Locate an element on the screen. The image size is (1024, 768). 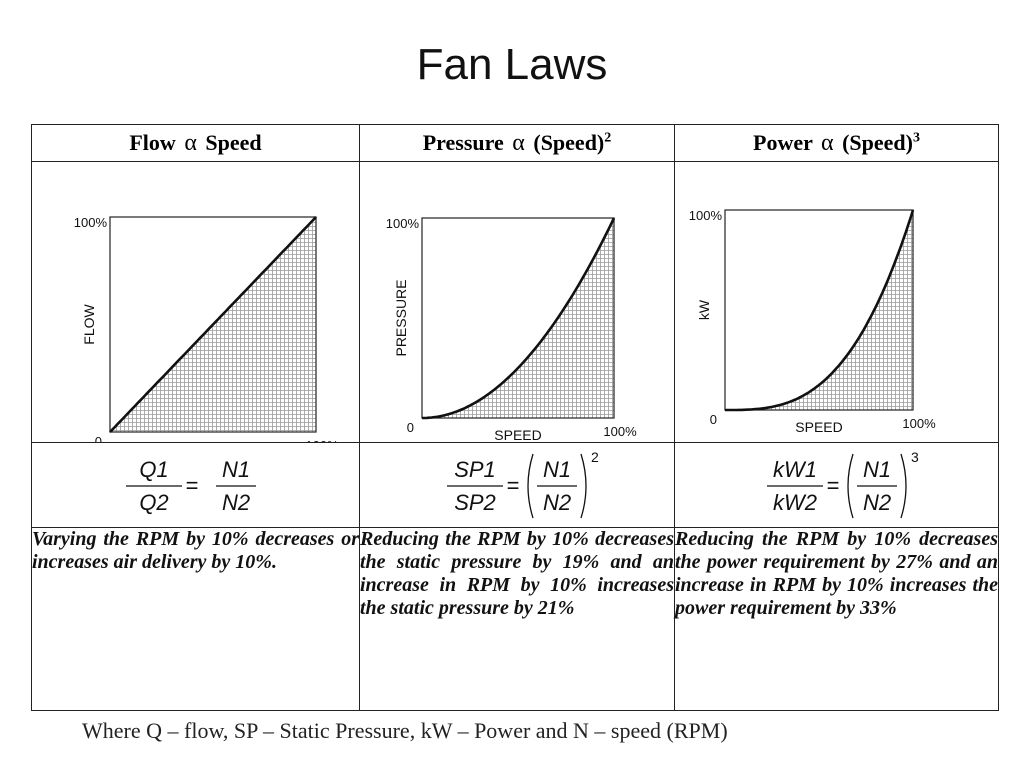
power-speed-chart: 100% 0 100% SPEED kW is located at coordinates (812, 321).